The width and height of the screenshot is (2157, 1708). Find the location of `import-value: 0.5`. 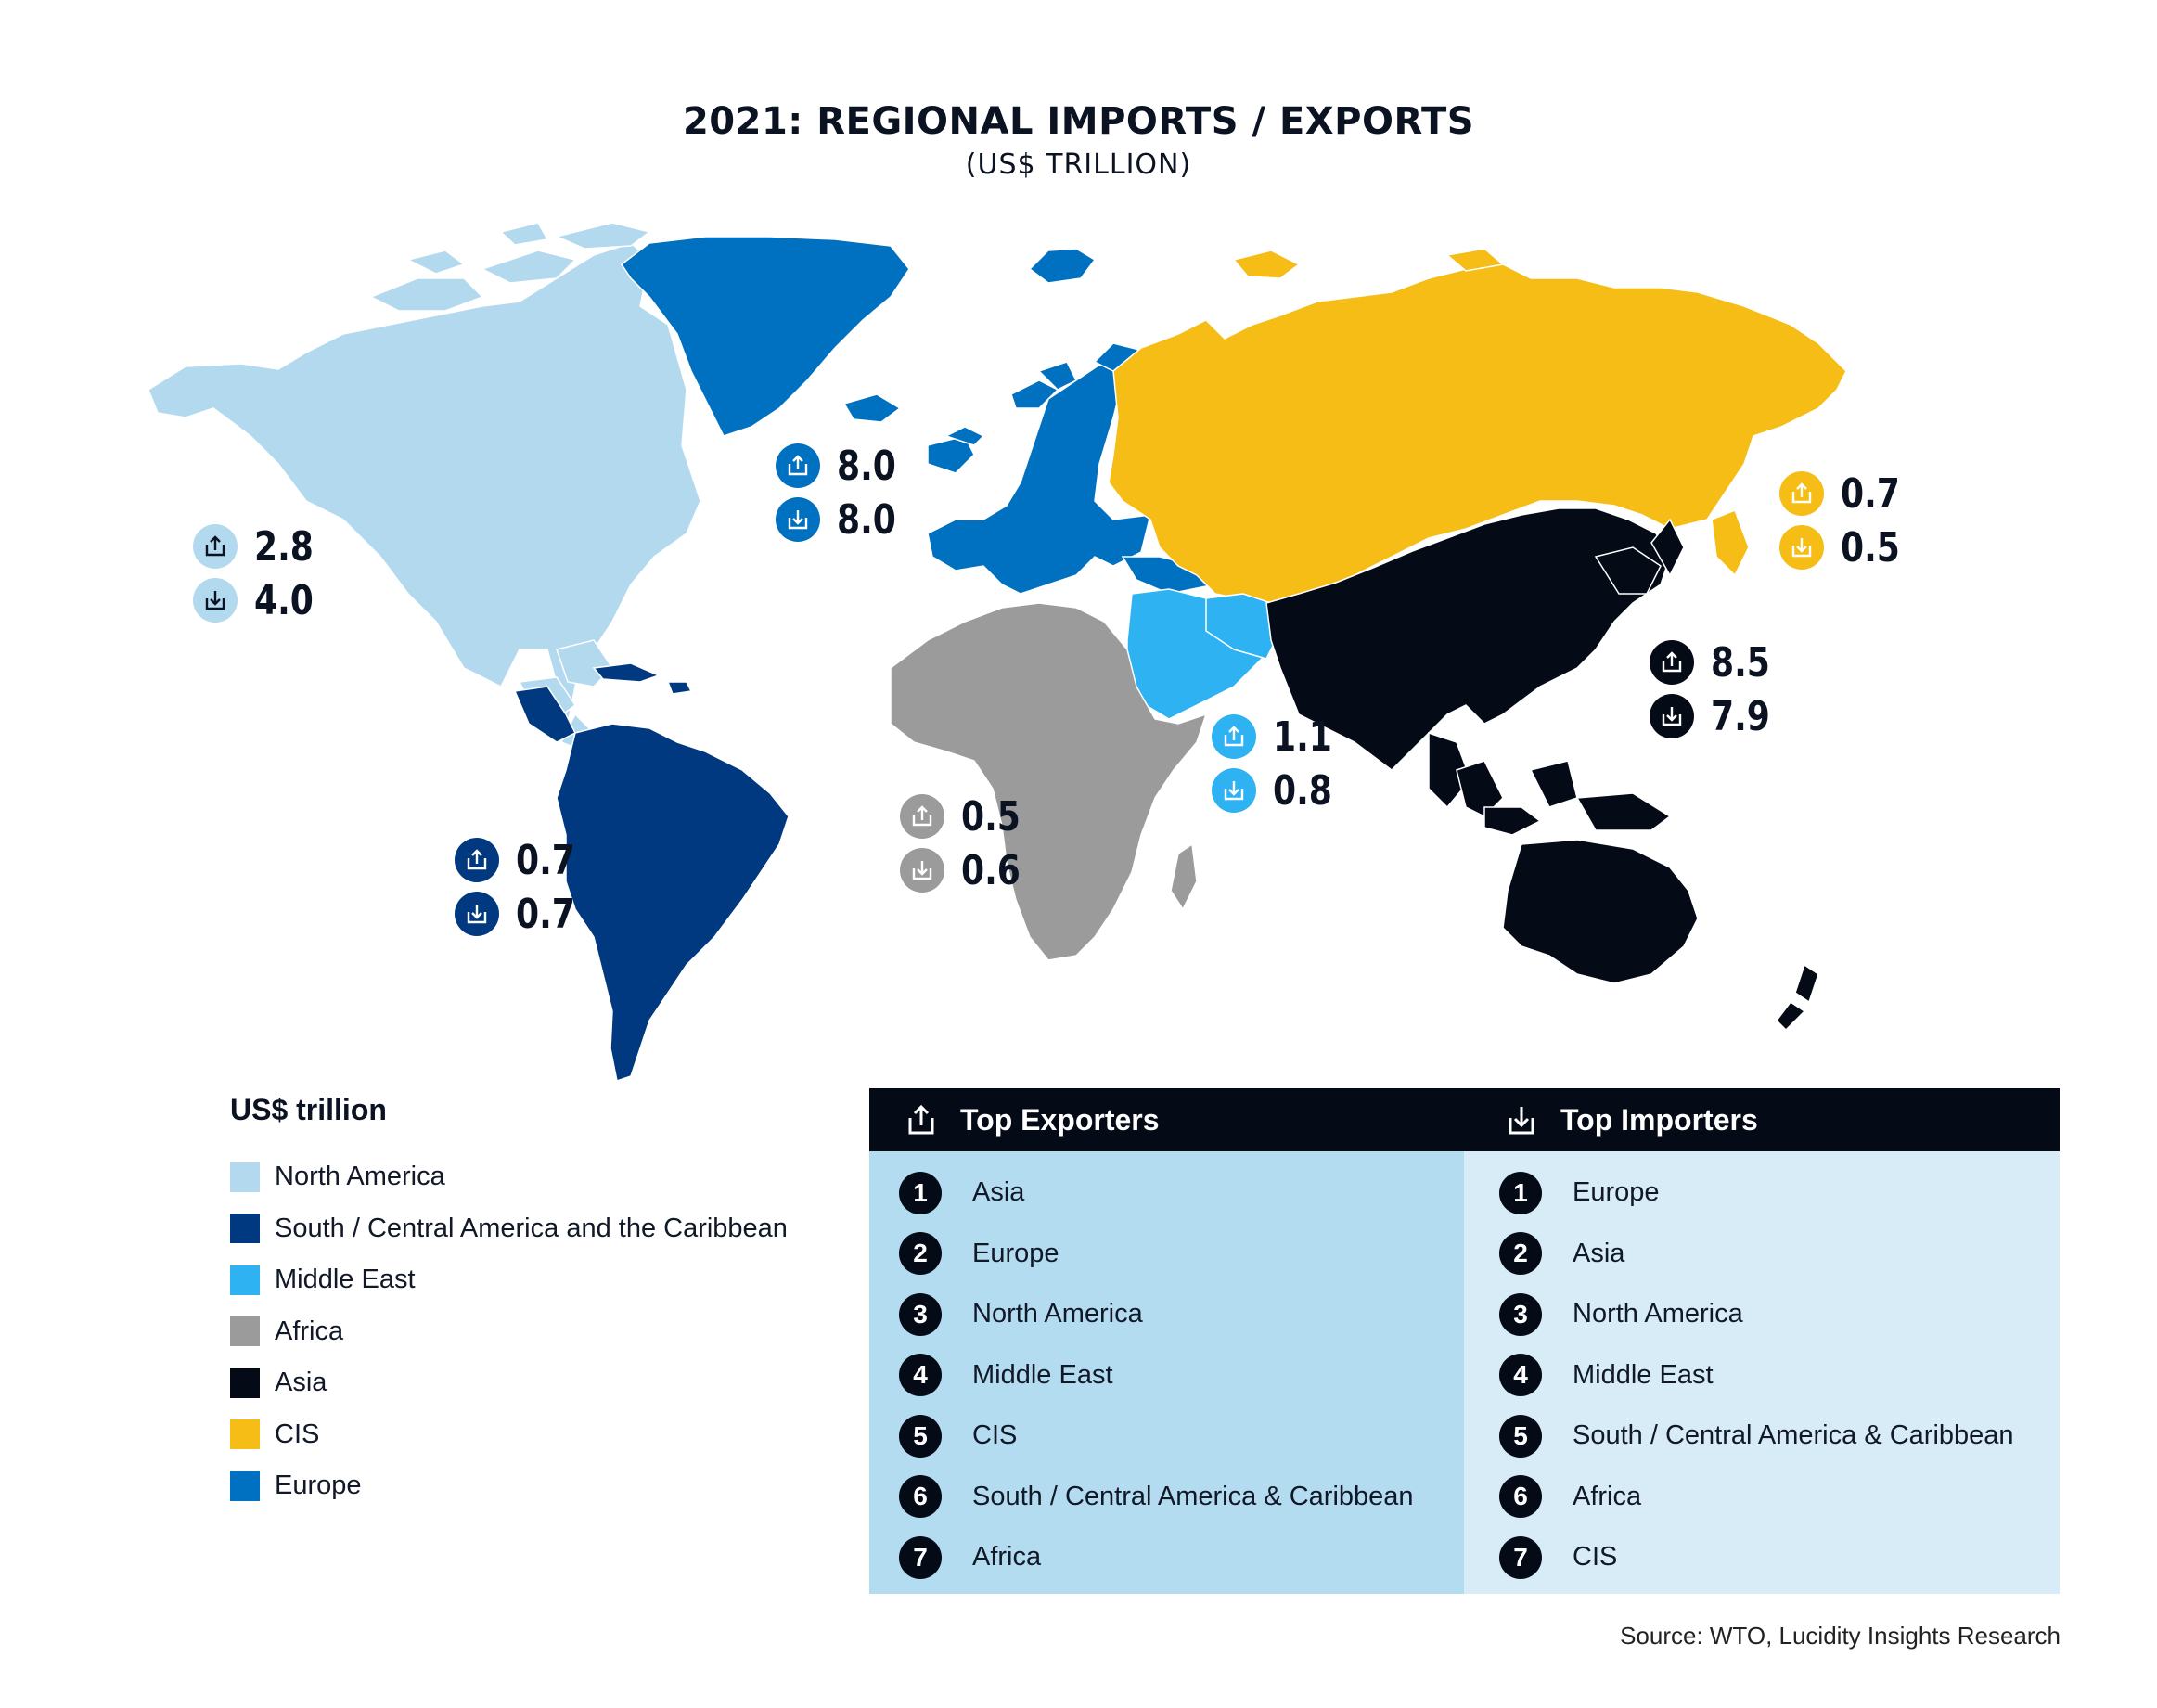

import-value: 0.5 is located at coordinates (1870, 547).